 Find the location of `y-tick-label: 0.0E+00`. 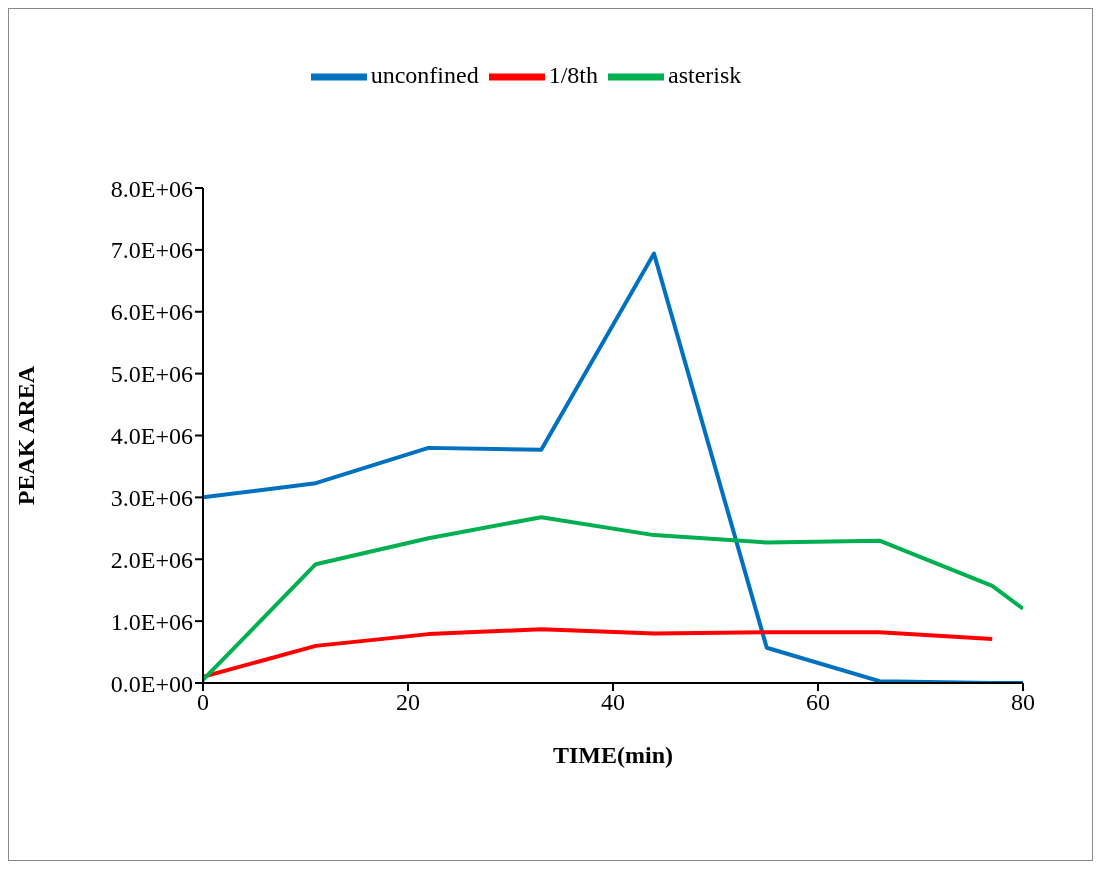

y-tick-label: 0.0E+00 is located at coordinates (151, 683).